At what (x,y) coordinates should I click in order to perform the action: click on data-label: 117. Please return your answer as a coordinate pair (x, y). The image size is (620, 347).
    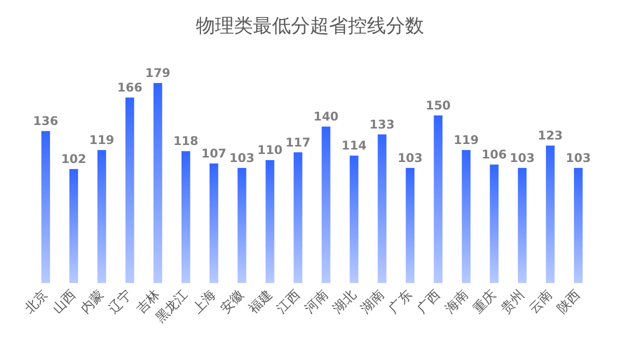
    Looking at the image, I should click on (298, 142).